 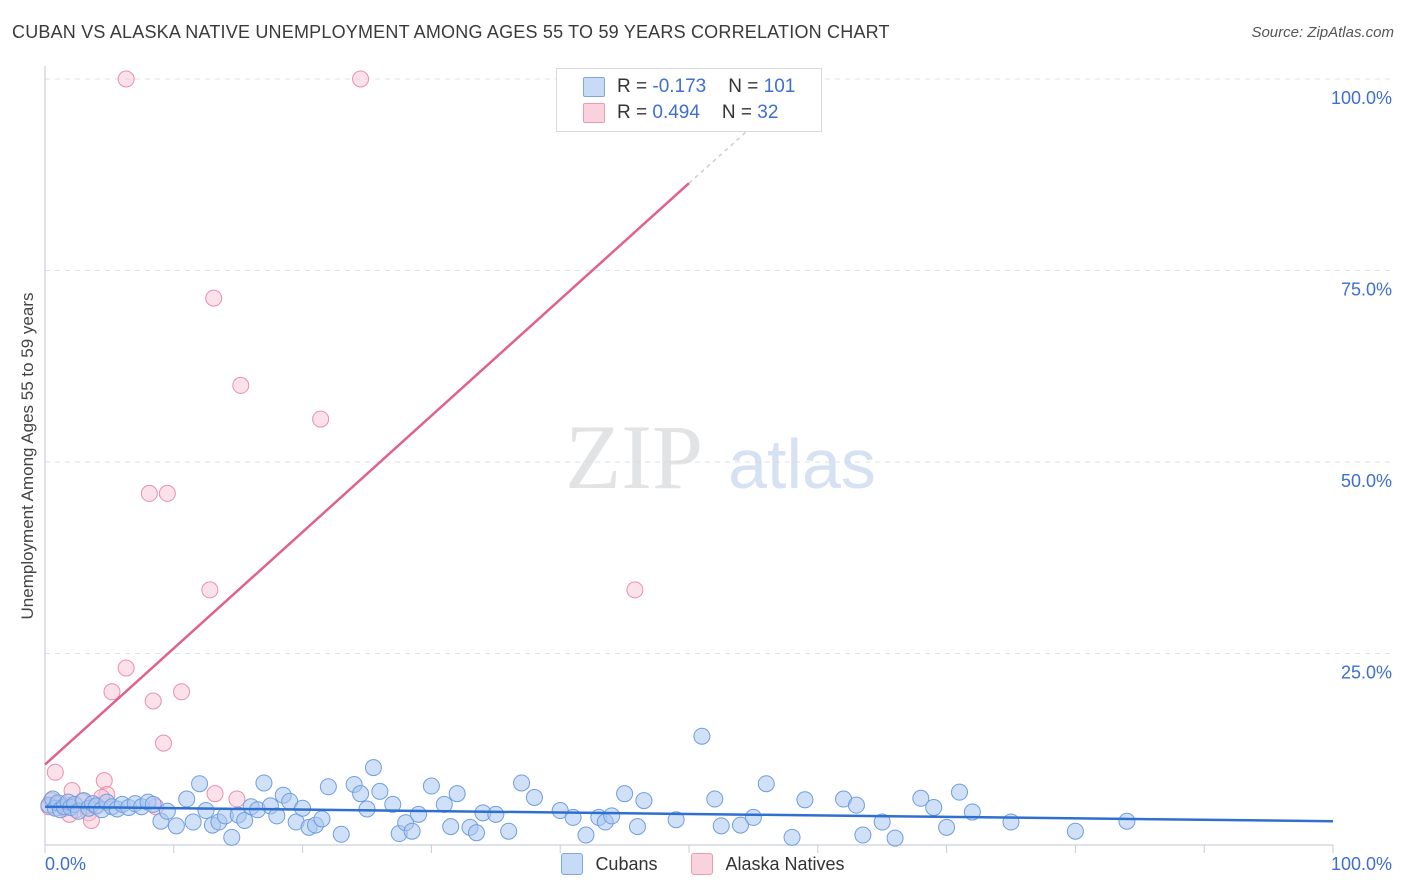 I want to click on legend-row-cubans: R = -0.173 N = 101, so click(x=689, y=87).